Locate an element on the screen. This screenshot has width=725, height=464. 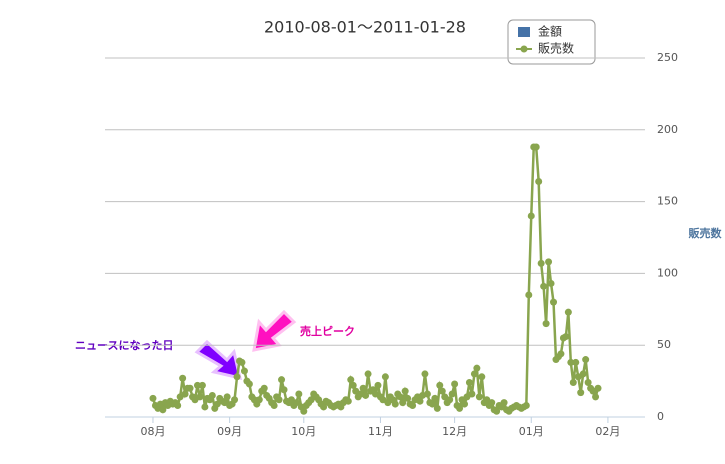
legend-label: 金額 is located at coordinates (550, 31).